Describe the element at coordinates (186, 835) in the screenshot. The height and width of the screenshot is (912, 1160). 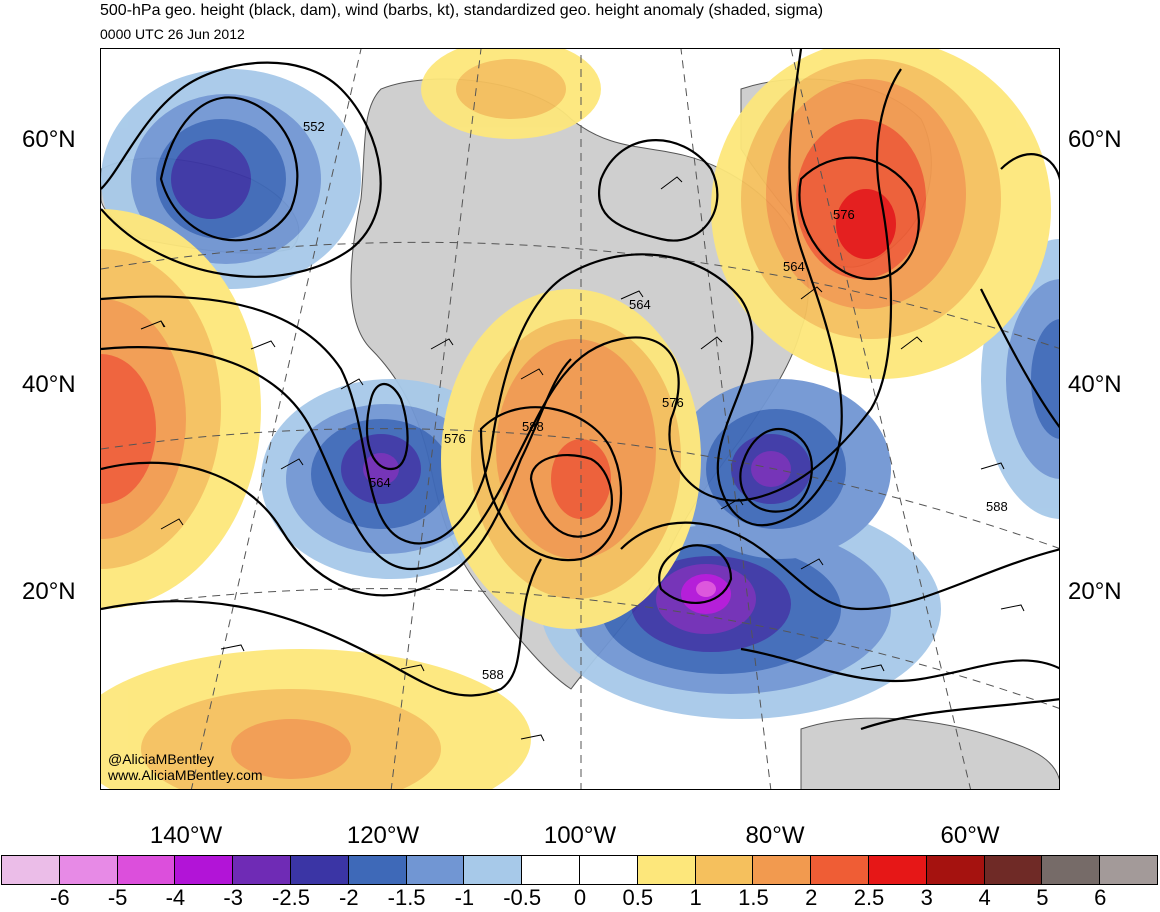
I see `lon-label-140w: 140°W` at that location.